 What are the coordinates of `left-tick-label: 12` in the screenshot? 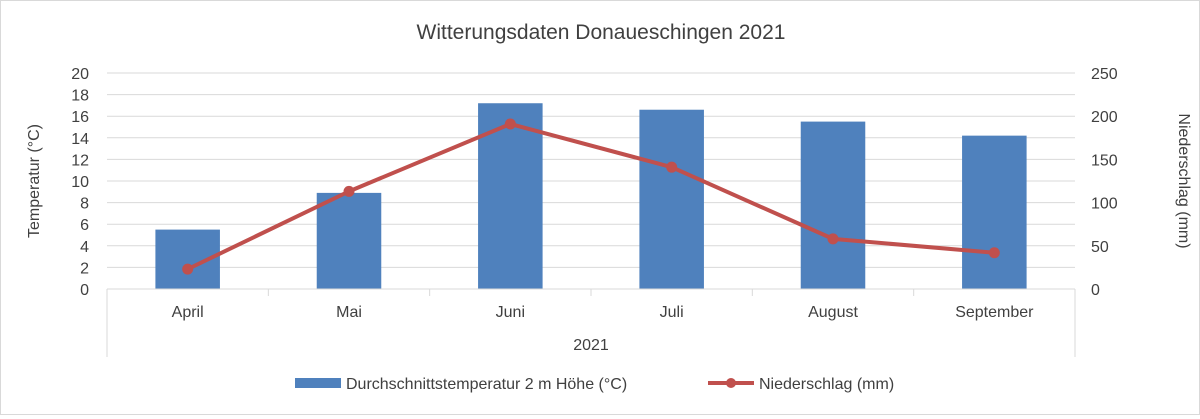 It's located at (80, 160).